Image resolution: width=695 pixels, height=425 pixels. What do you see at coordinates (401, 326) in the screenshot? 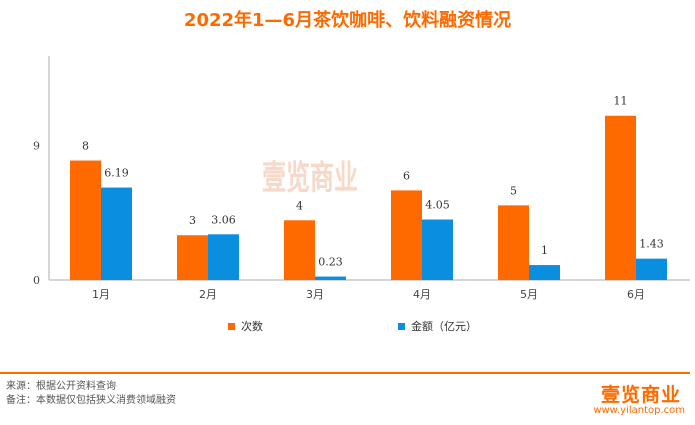
I see `legend-swatch-amount` at bounding box center [401, 326].